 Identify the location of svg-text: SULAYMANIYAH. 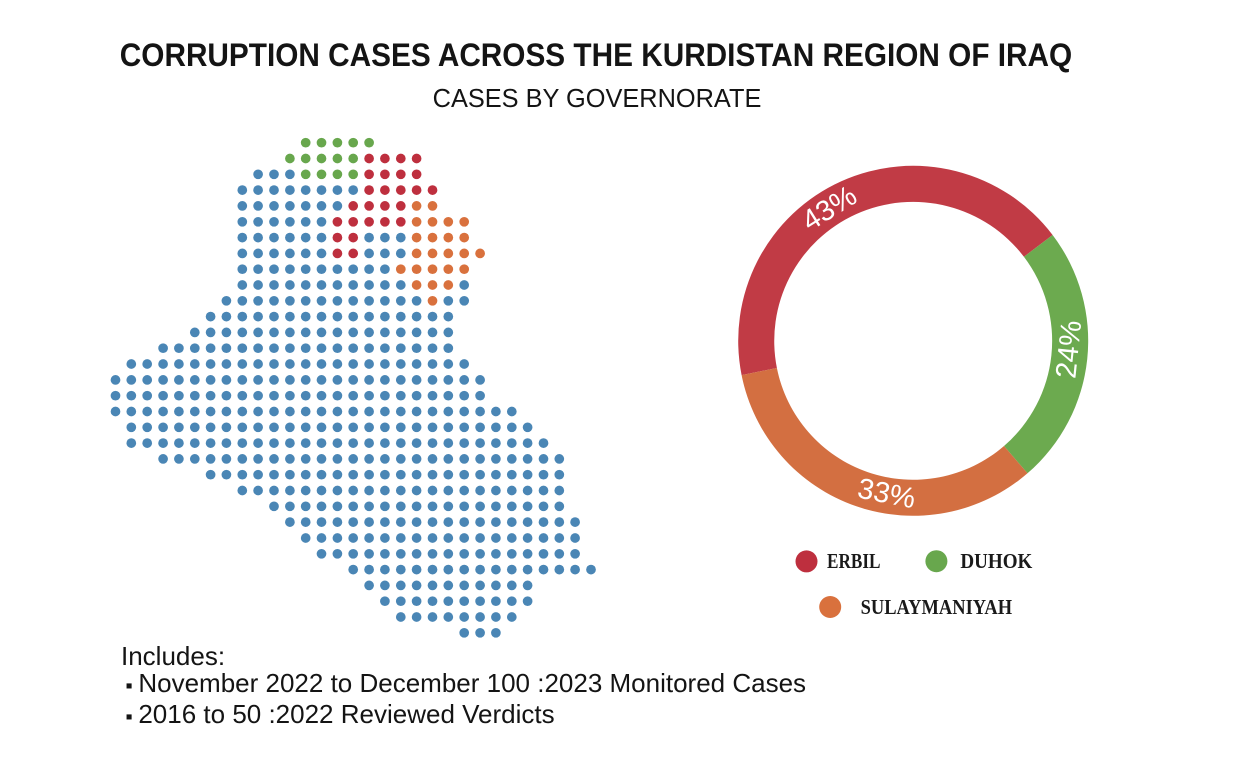
(937, 607).